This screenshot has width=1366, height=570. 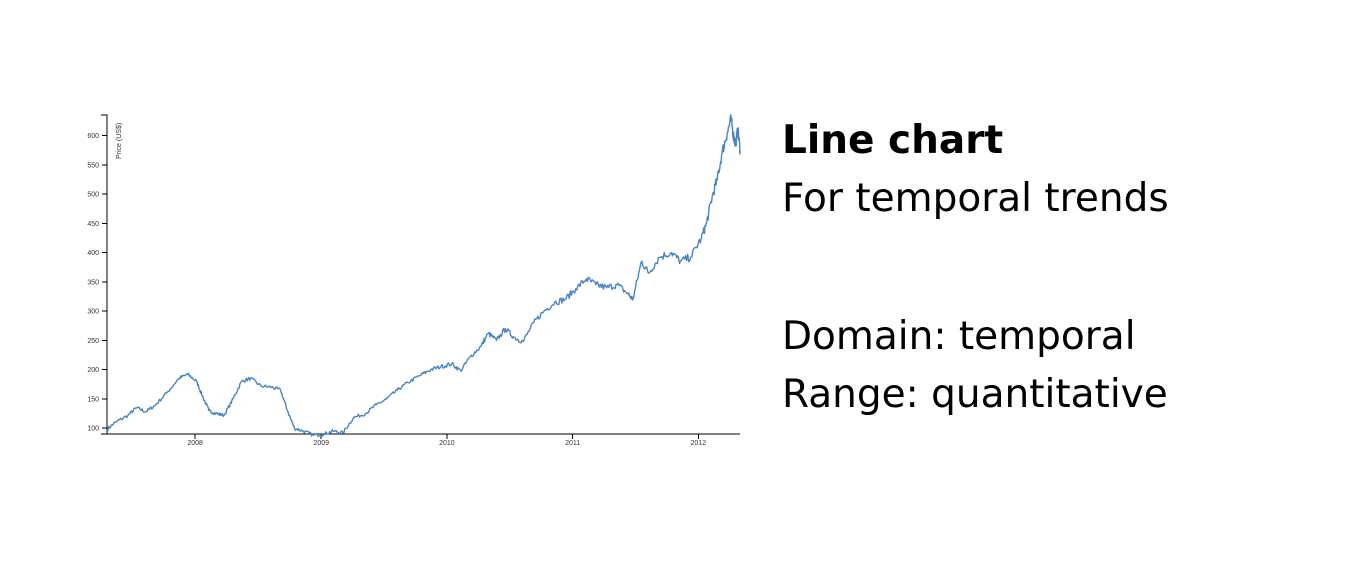 I want to click on x-axis: 2008 2009 2010 2011 2012, so click(x=423, y=440).